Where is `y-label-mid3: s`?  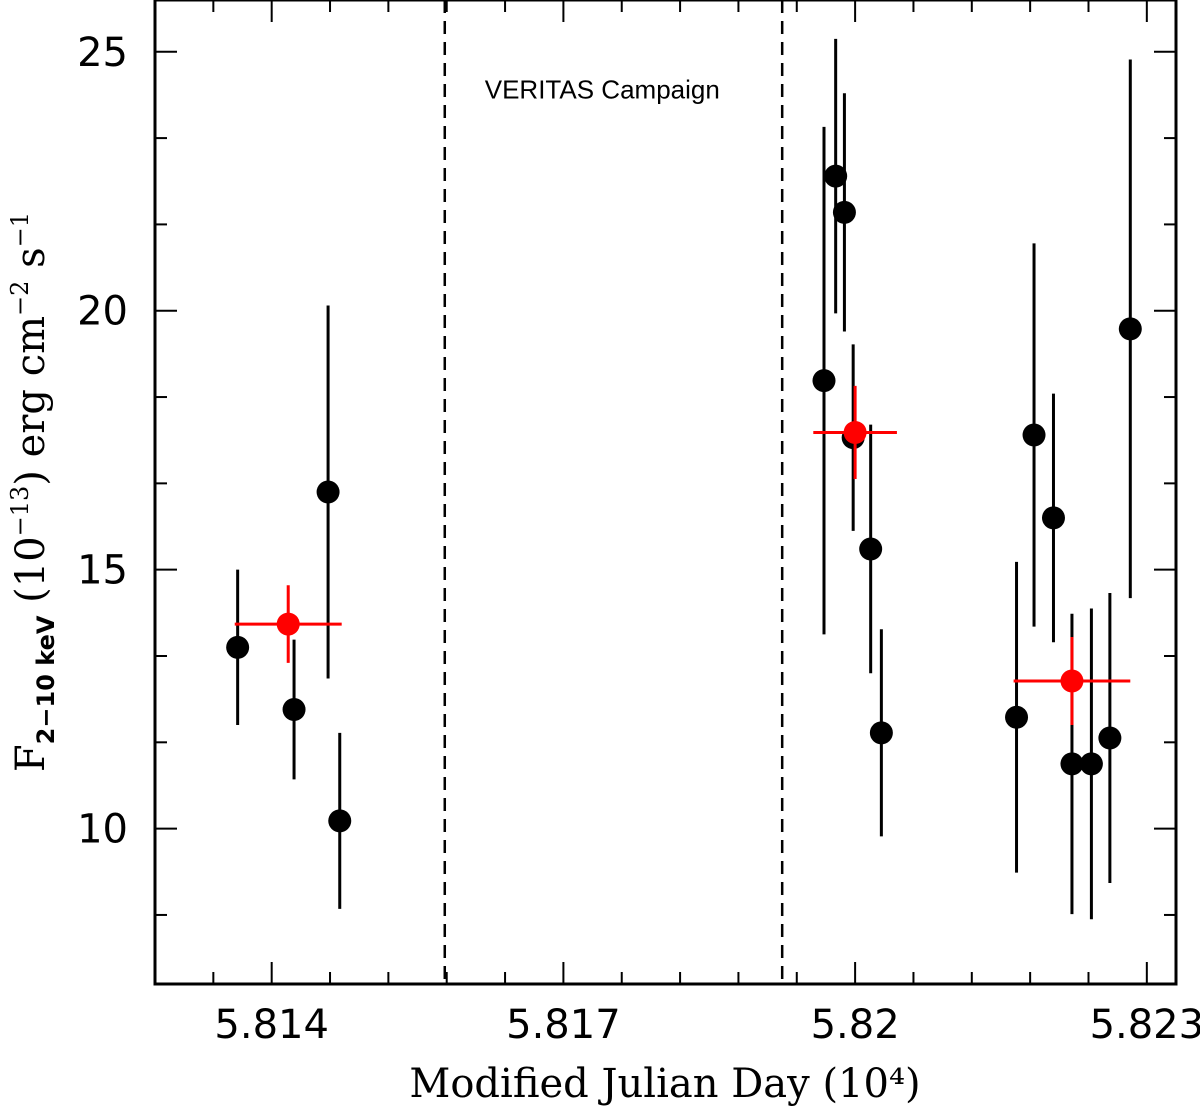
y-label-mid3: s is located at coordinates (31, 263).